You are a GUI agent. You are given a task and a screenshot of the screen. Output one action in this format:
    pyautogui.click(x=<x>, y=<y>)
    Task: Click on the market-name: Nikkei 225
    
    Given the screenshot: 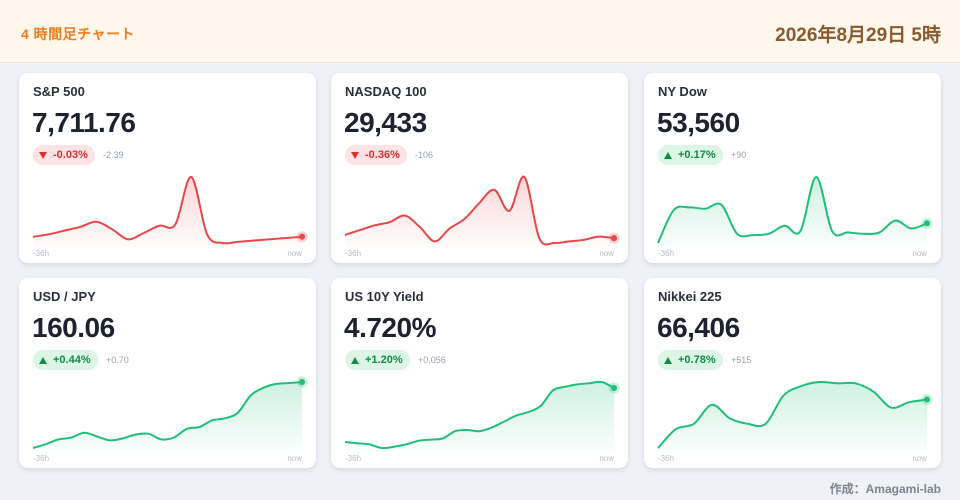 What is the action you would take?
    pyautogui.click(x=690, y=296)
    